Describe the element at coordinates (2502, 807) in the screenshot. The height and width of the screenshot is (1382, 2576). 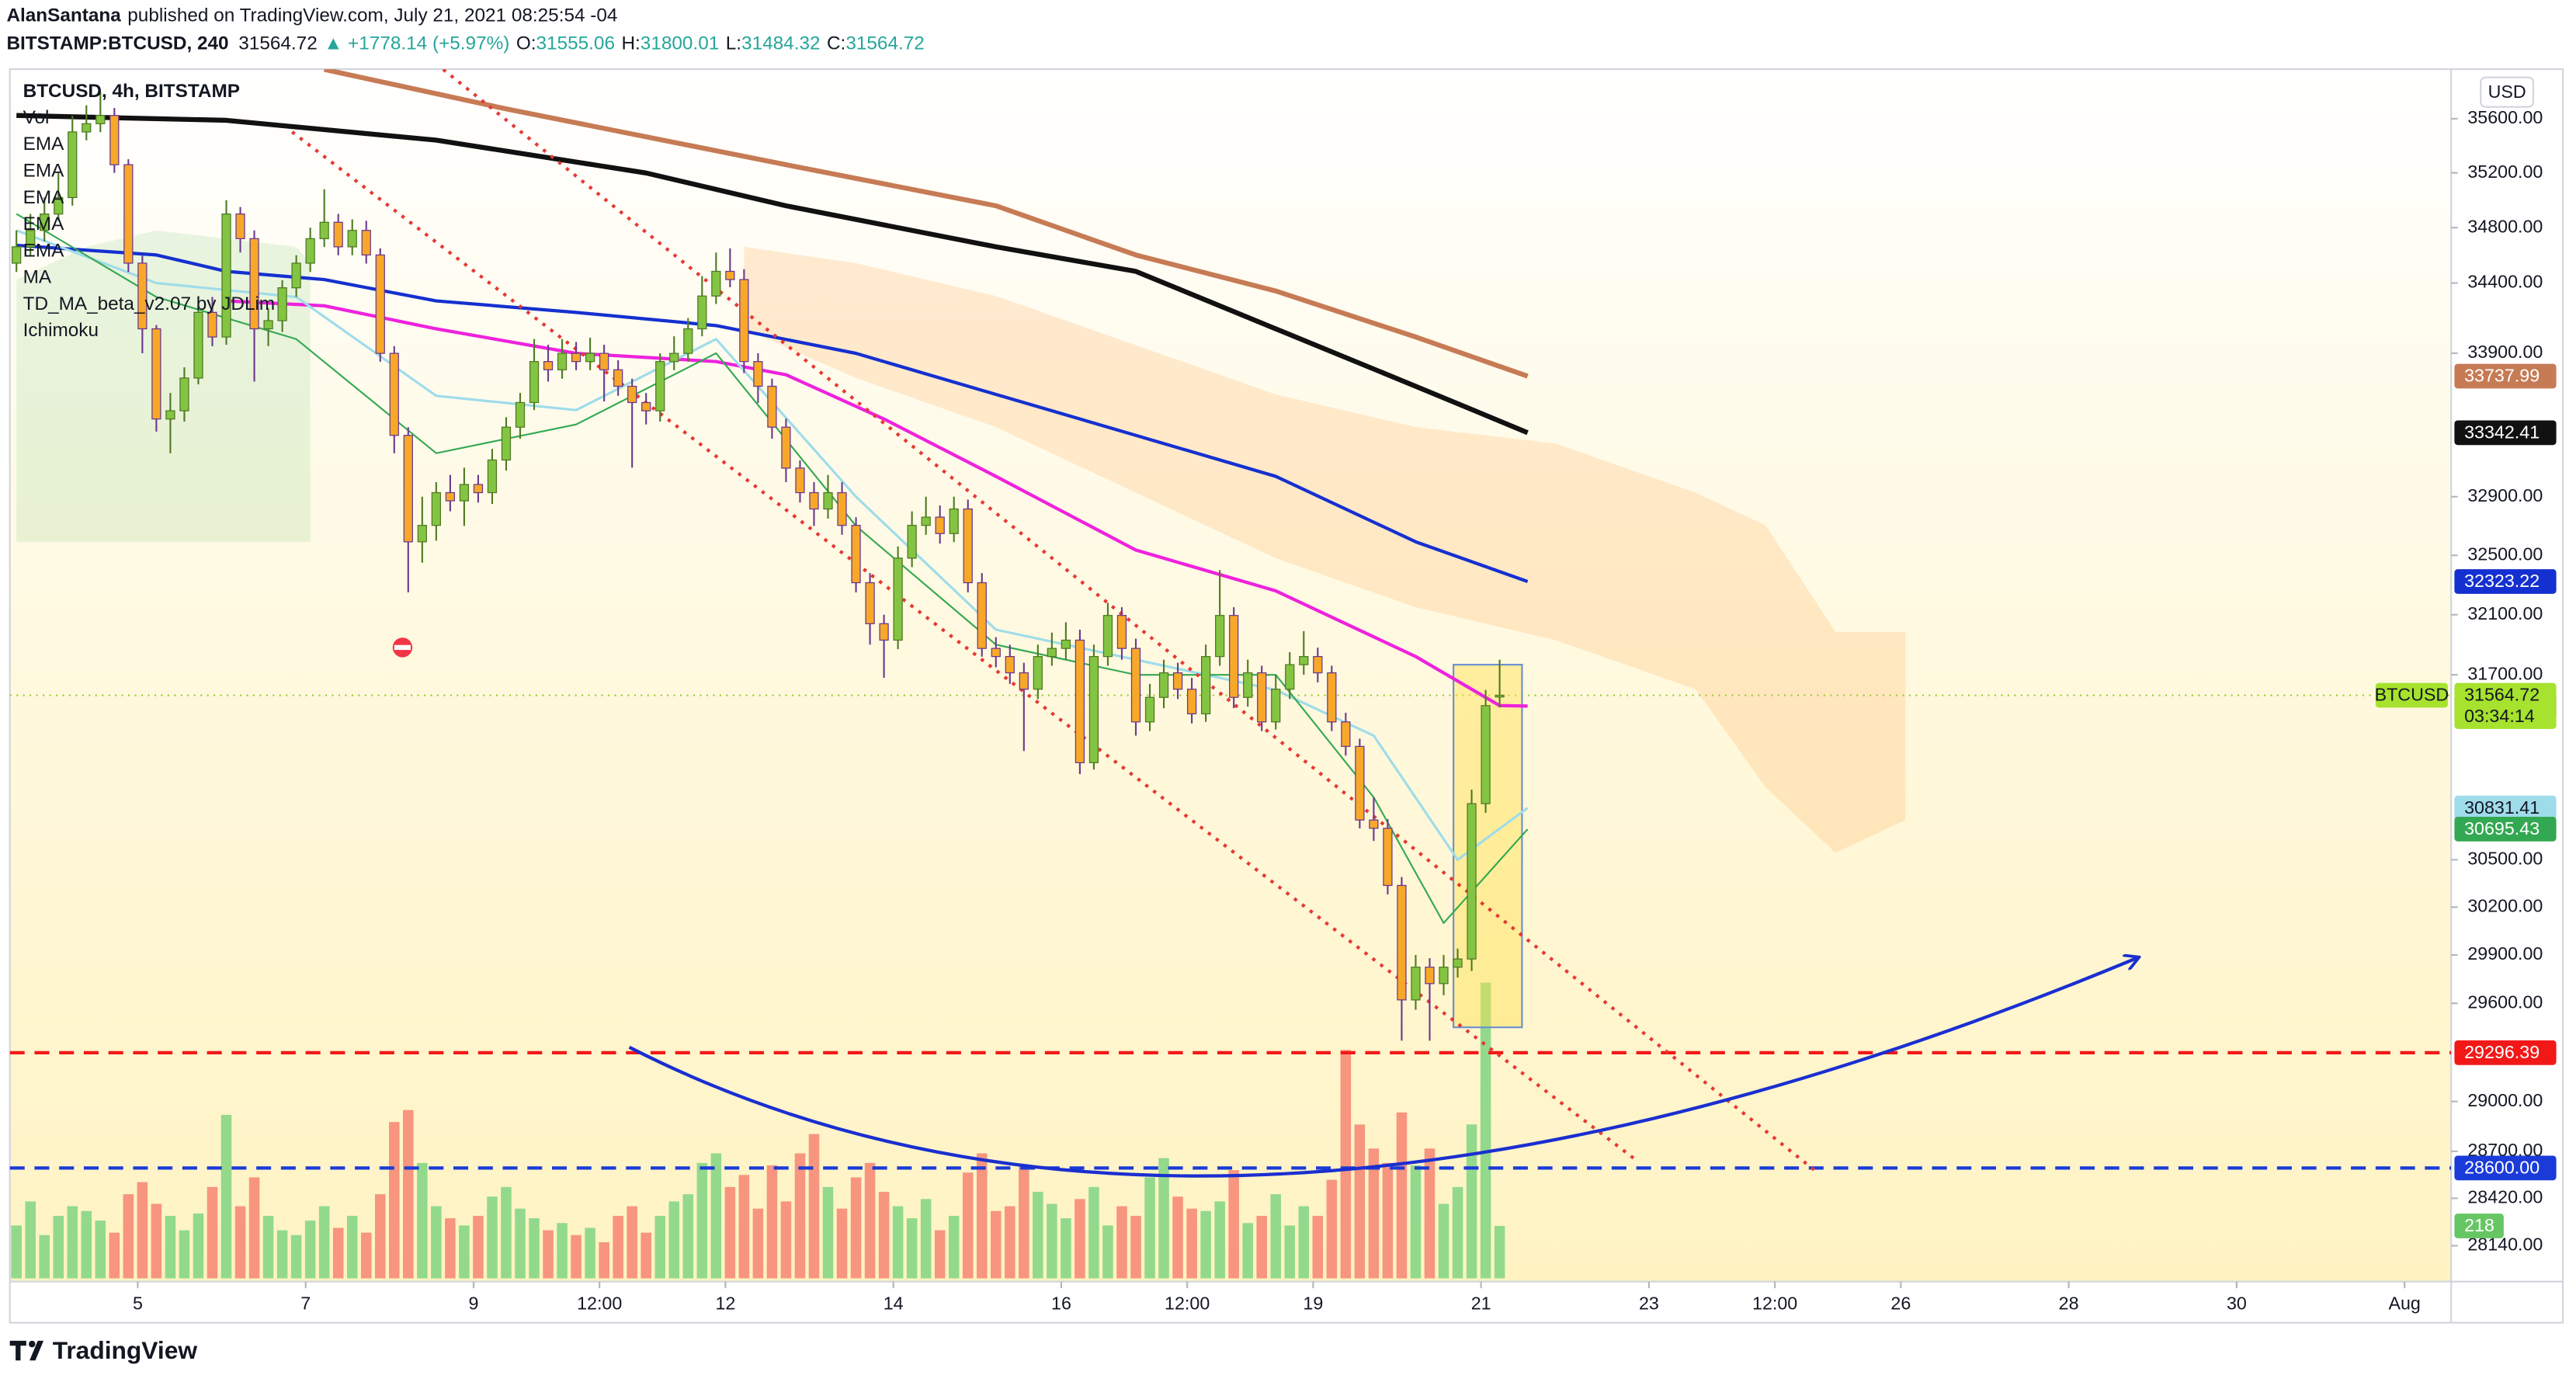
I see `price-tag-label: 30831.41` at that location.